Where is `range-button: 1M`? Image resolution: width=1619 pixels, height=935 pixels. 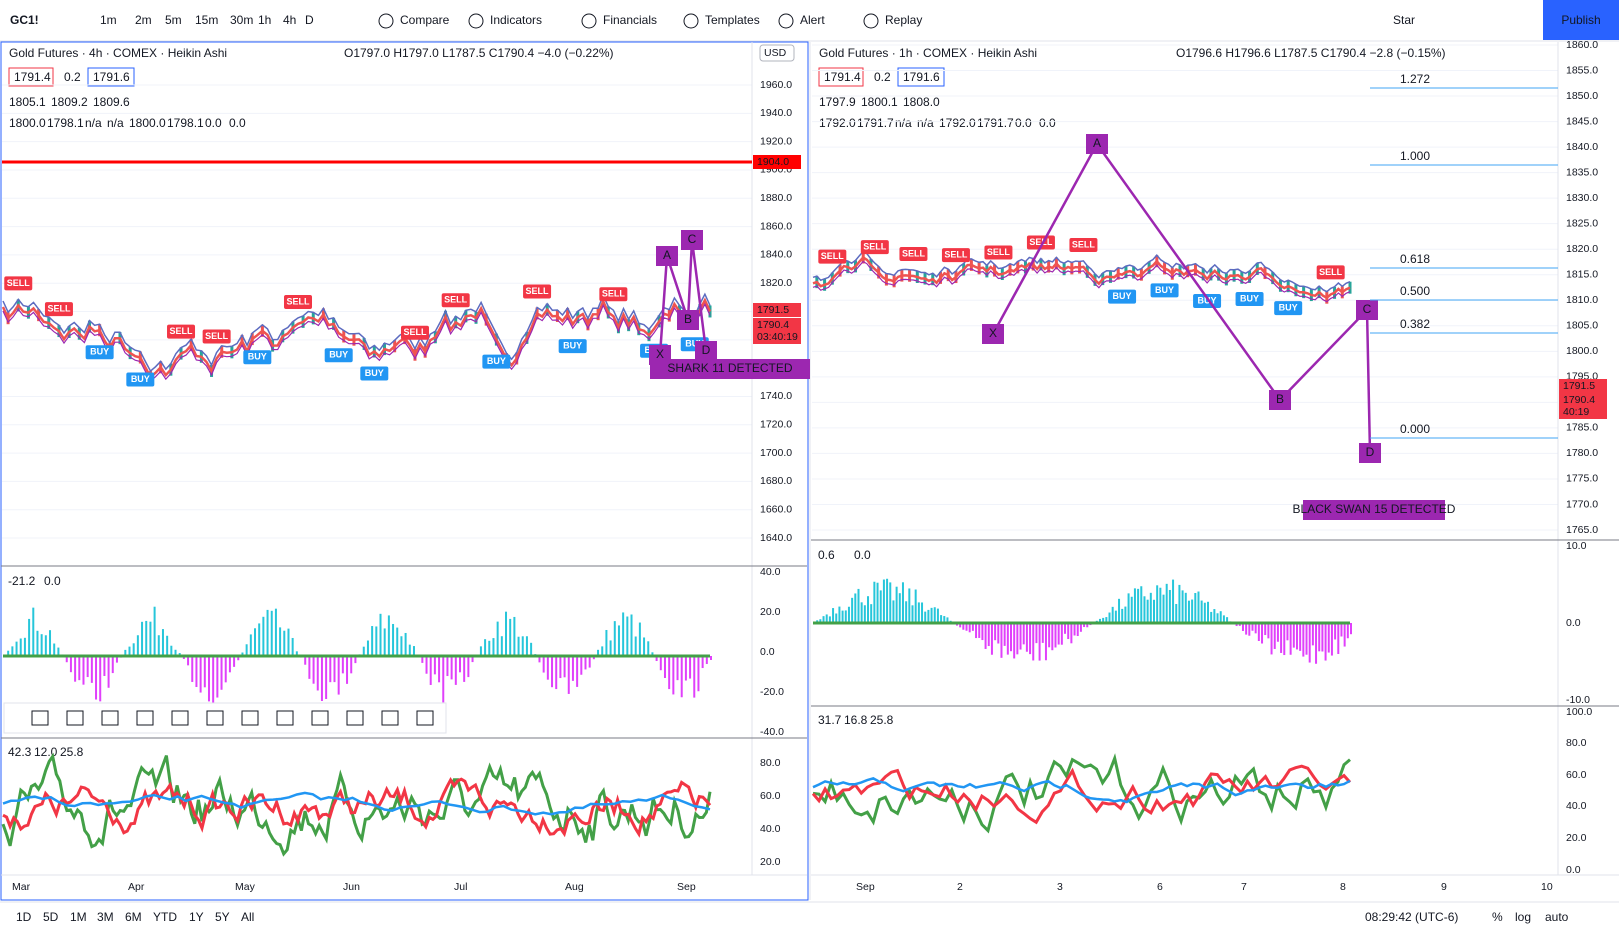
range-button: 1M is located at coordinates (78, 917).